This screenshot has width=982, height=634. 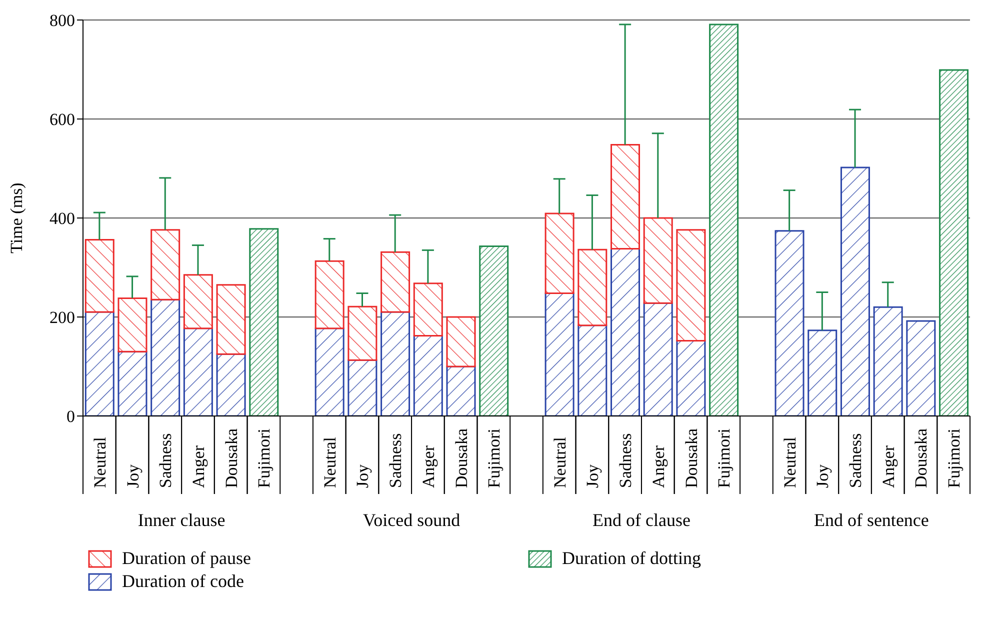 I want to click on legend-label: Duration of code, so click(x=183, y=581).